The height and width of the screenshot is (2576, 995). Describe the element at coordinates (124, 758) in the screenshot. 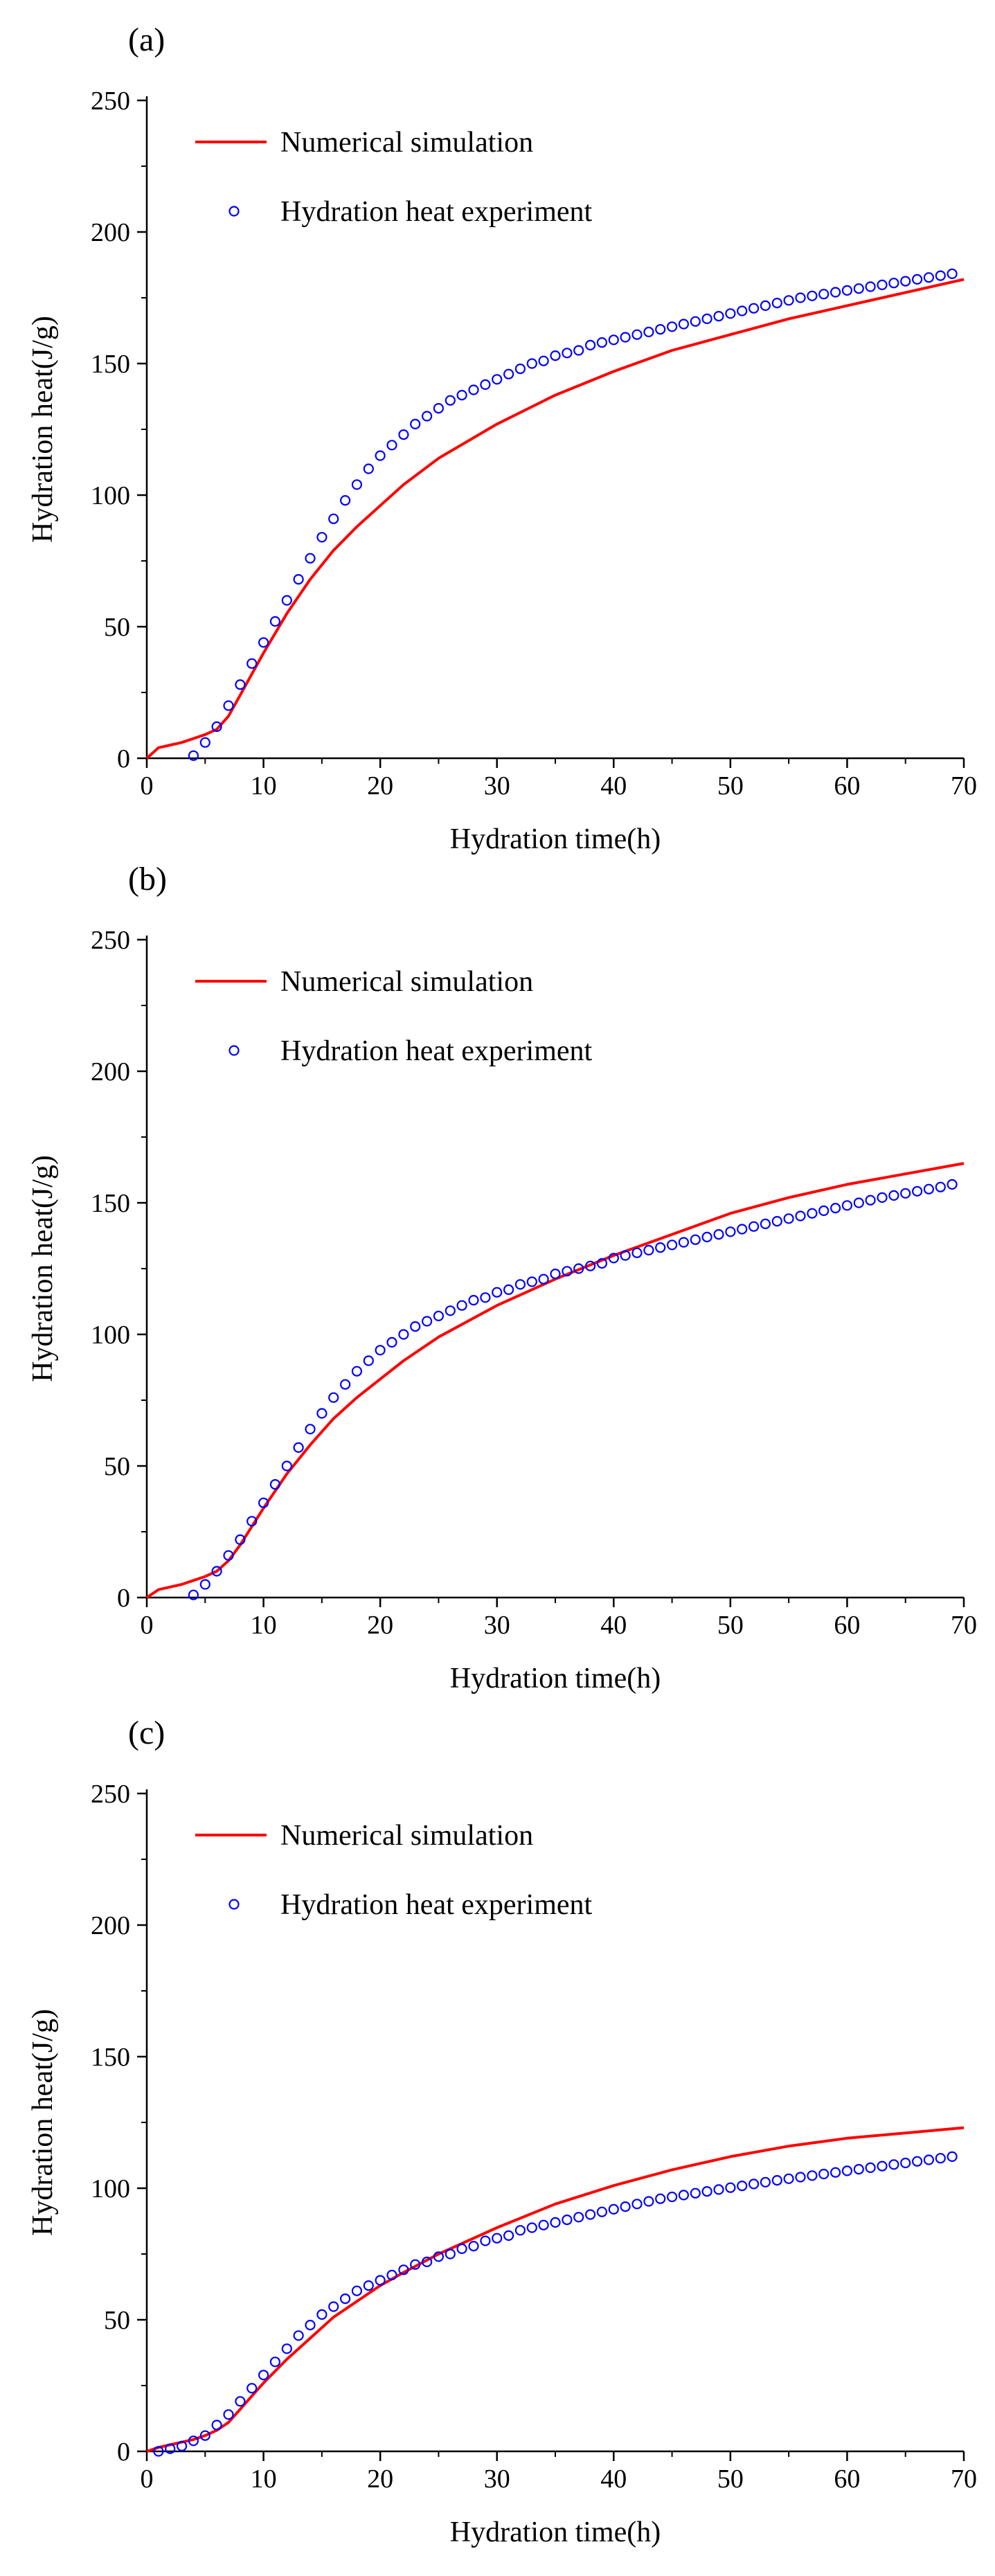

I see `y-tick-label: 0` at that location.